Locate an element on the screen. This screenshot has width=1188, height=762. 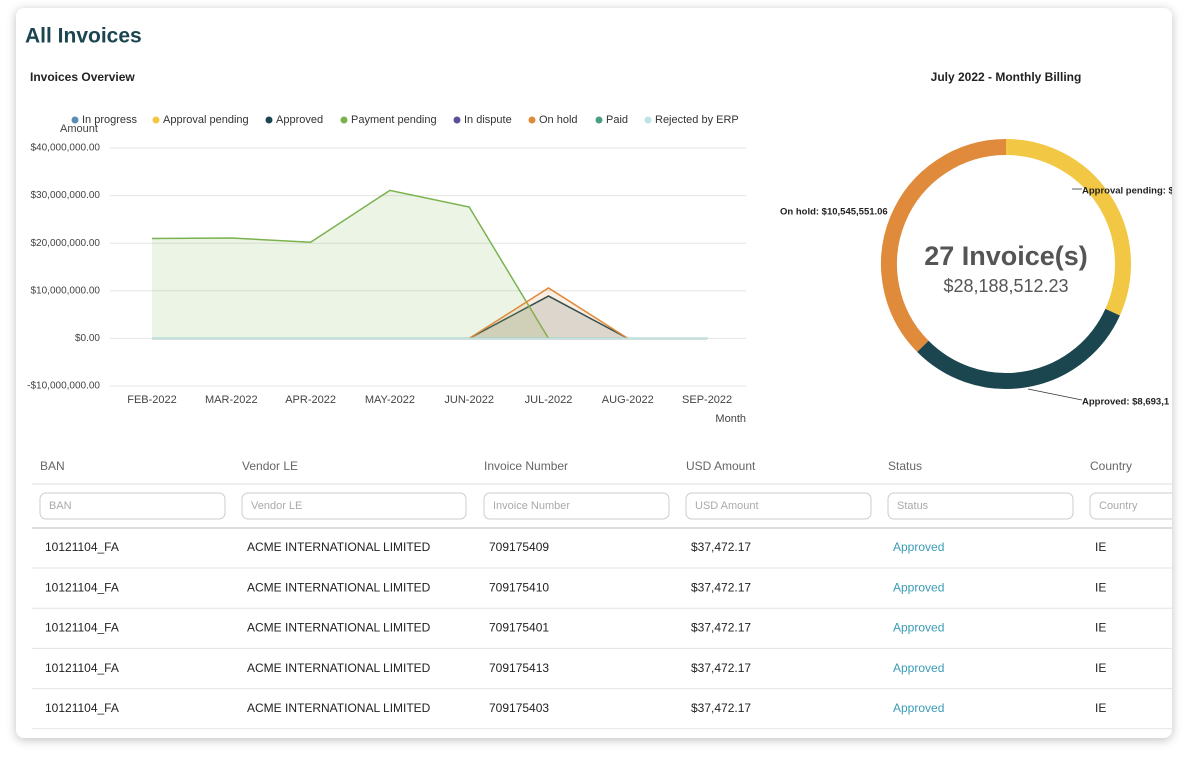
legend-label: Approved is located at coordinates (299, 120).